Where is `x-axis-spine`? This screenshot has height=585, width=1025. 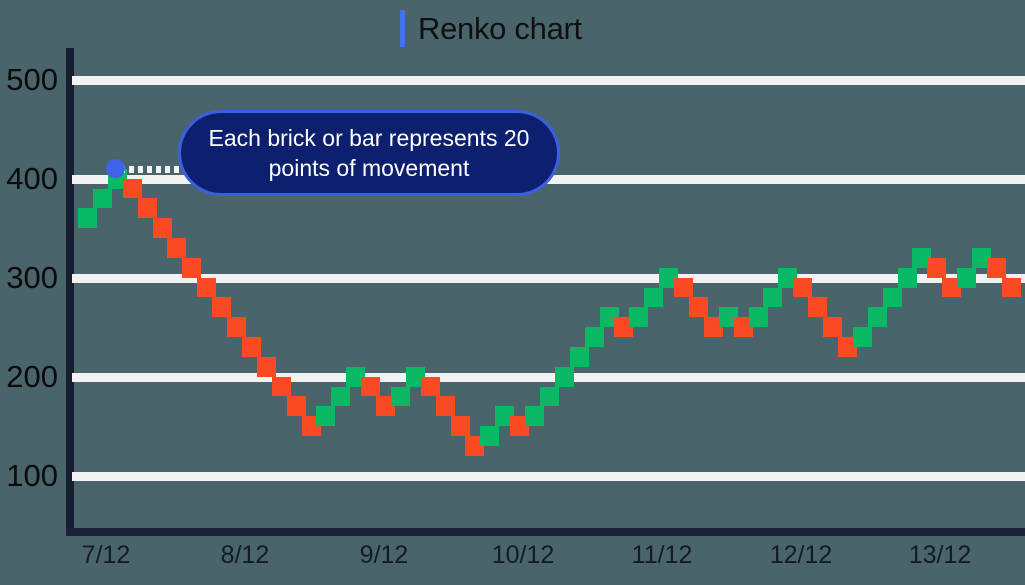 x-axis-spine is located at coordinates (545, 532).